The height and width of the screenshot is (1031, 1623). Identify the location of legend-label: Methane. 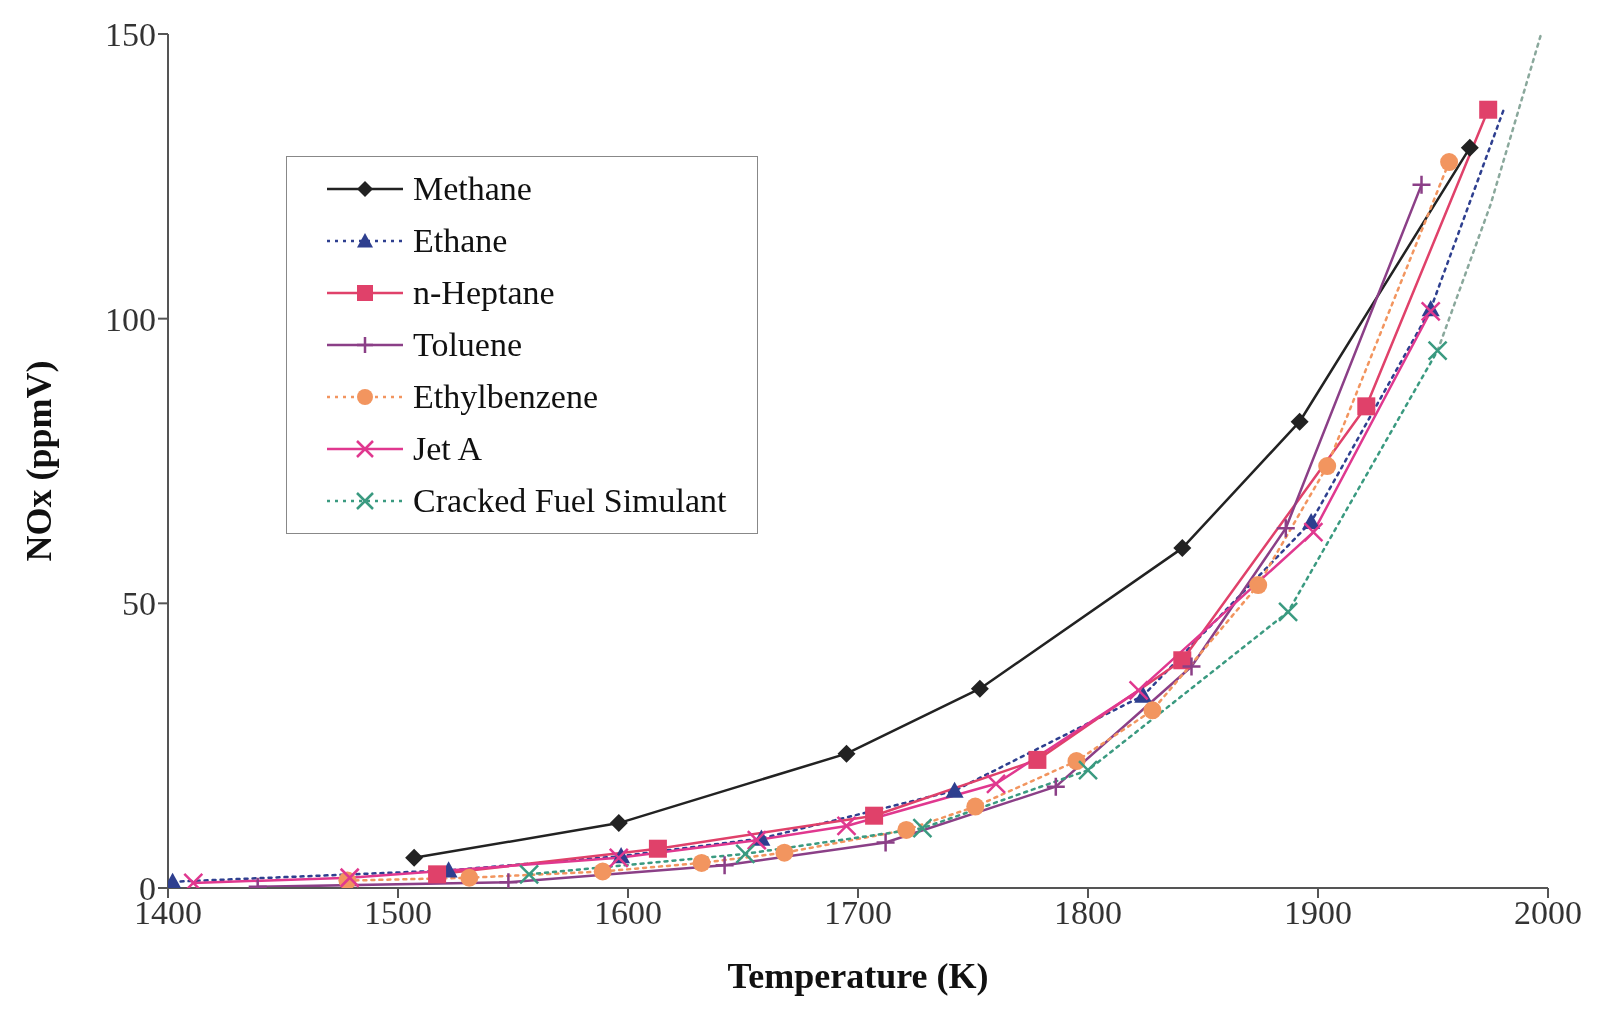
(472, 189).